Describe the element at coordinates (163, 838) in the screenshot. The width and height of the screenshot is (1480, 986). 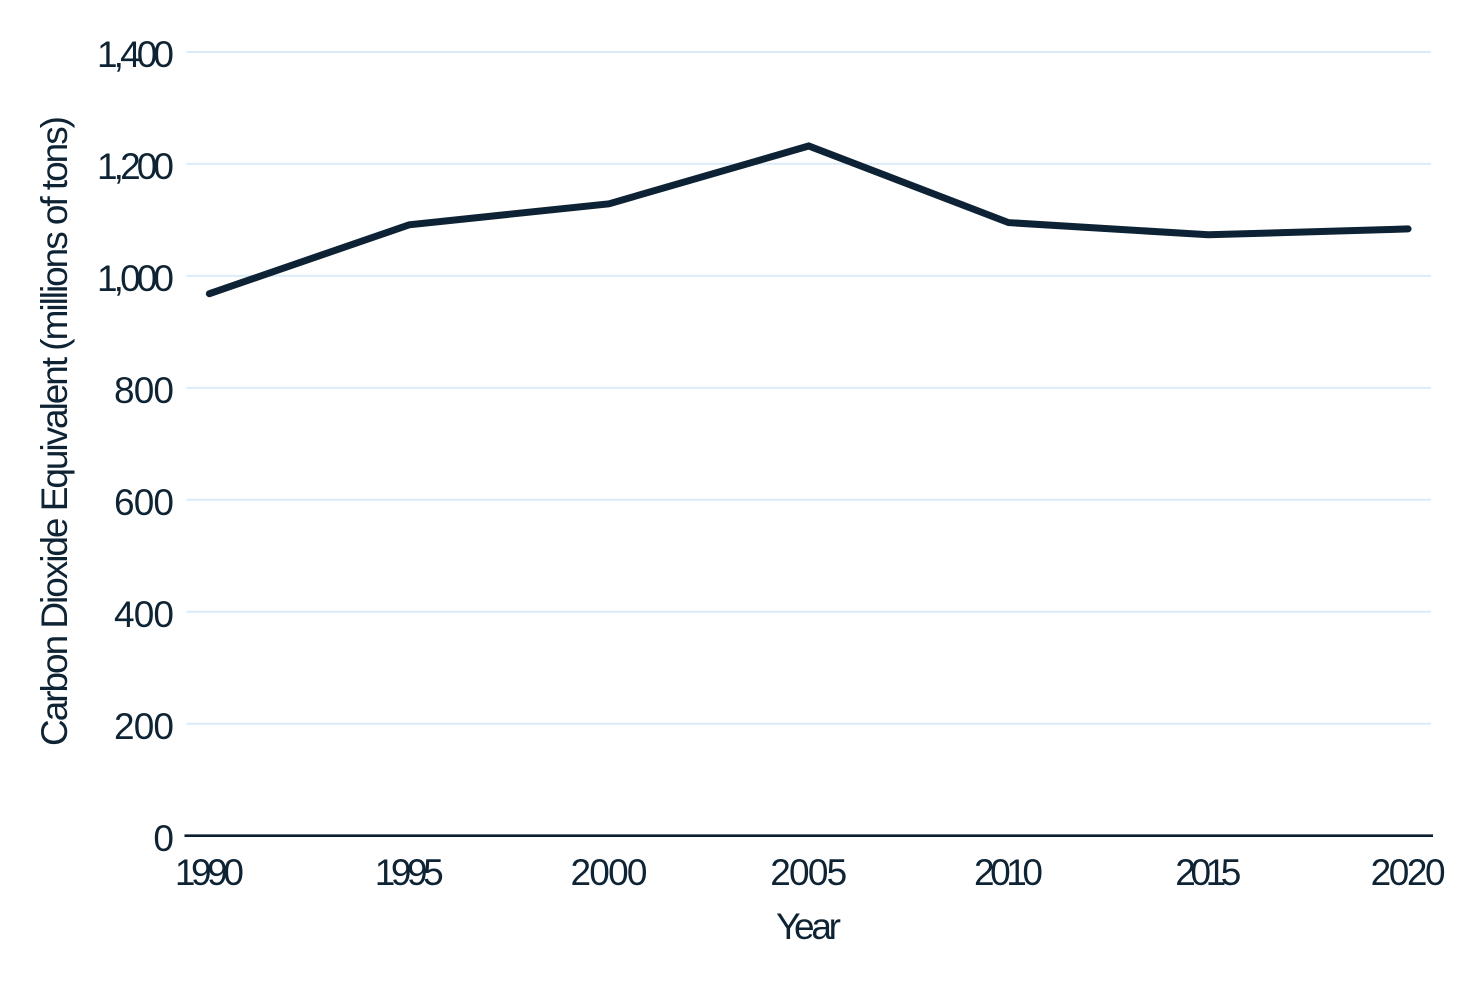
I see `svg-text: 0` at that location.